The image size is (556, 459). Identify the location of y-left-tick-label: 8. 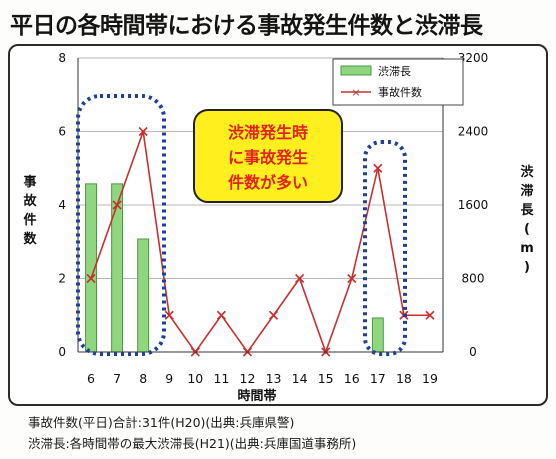
(62, 58).